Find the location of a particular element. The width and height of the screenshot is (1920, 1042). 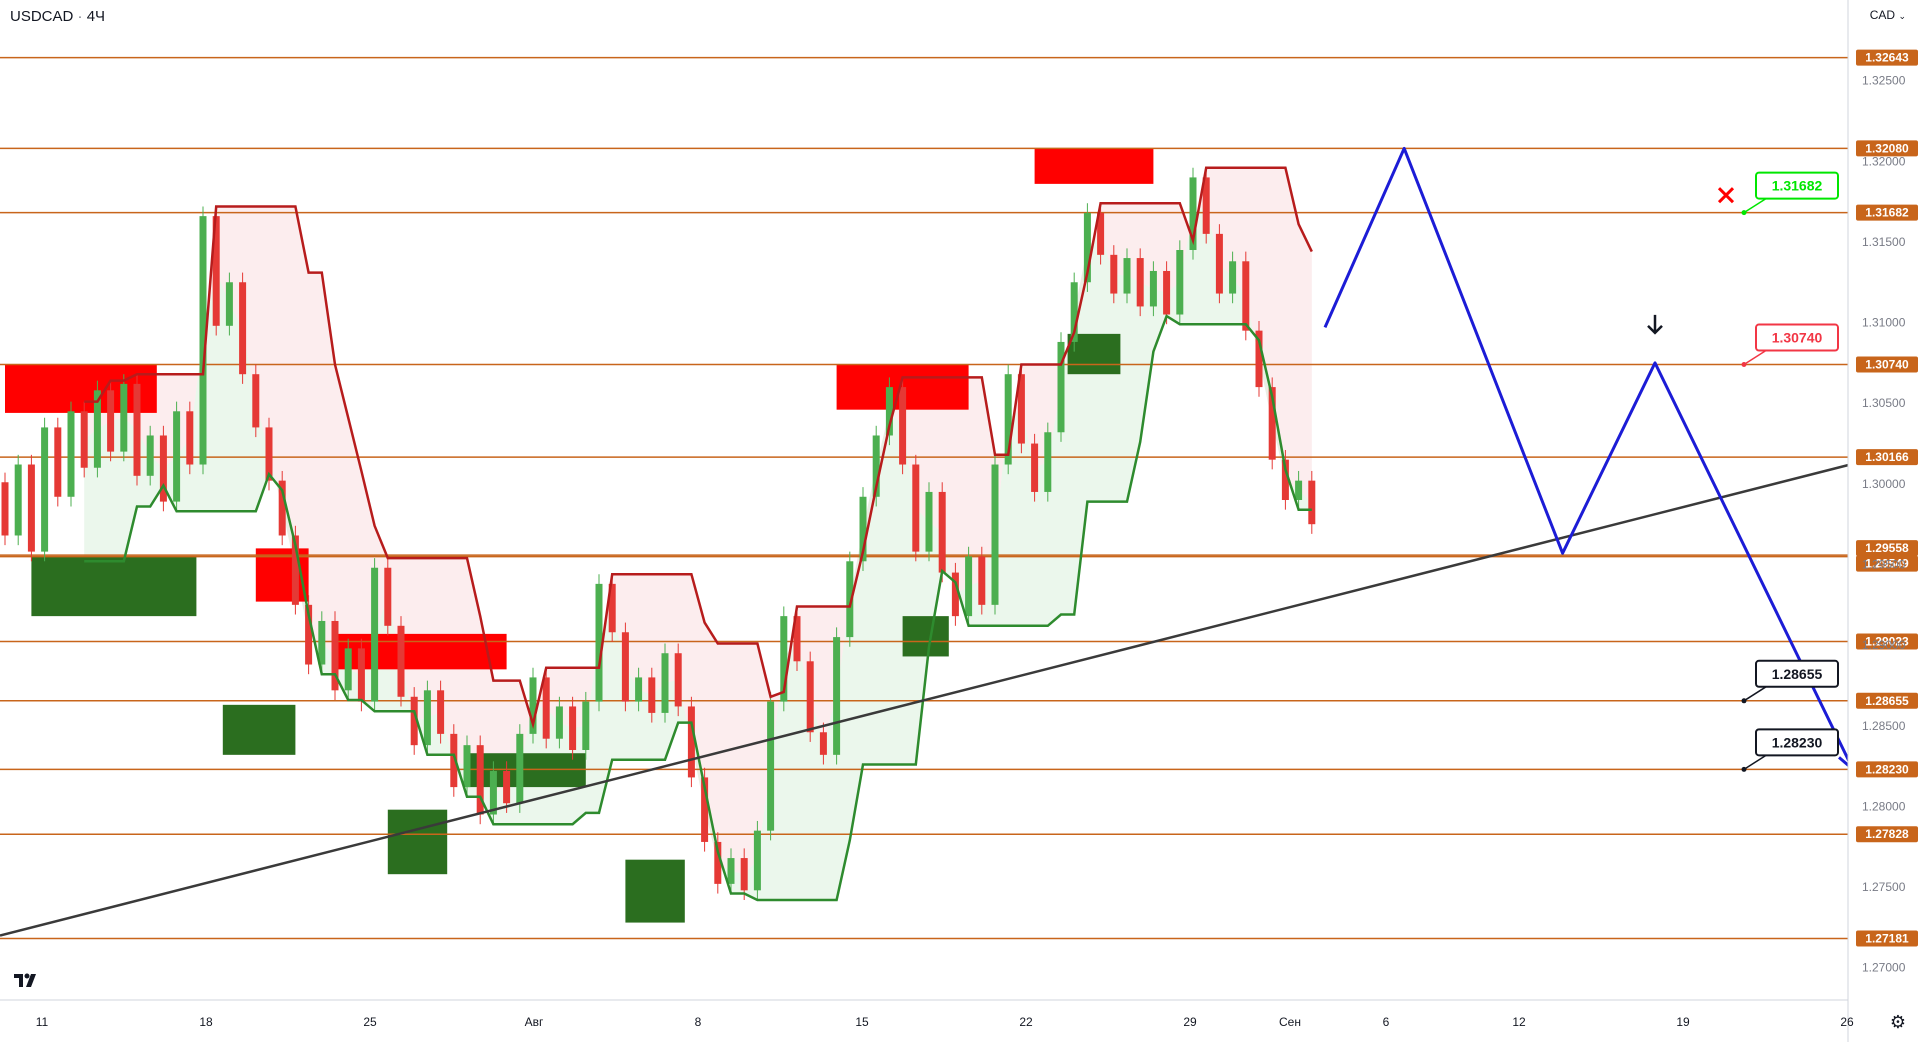

callout-box is located at coordinates (1797, 185).